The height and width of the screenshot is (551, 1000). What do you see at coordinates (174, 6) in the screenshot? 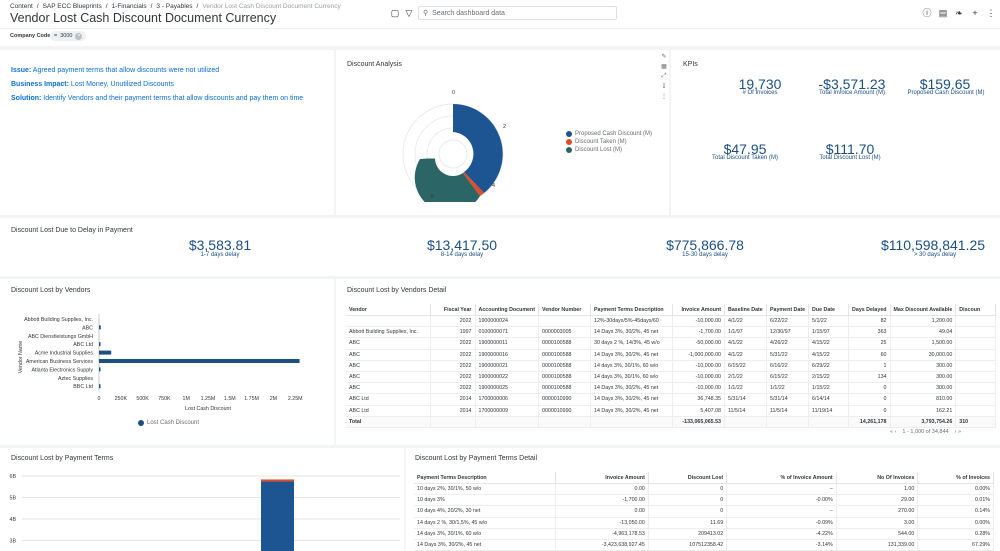
I see `breadcrumb-item: 3 - Payables` at bounding box center [174, 6].